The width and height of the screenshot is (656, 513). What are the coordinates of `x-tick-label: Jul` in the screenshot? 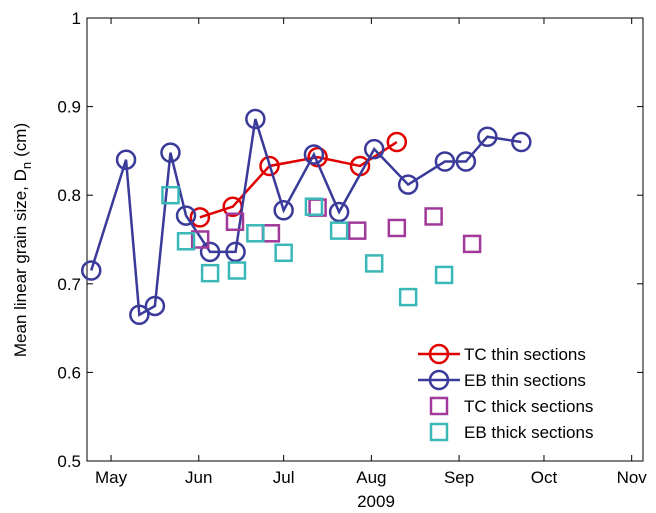 It's located at (284, 477).